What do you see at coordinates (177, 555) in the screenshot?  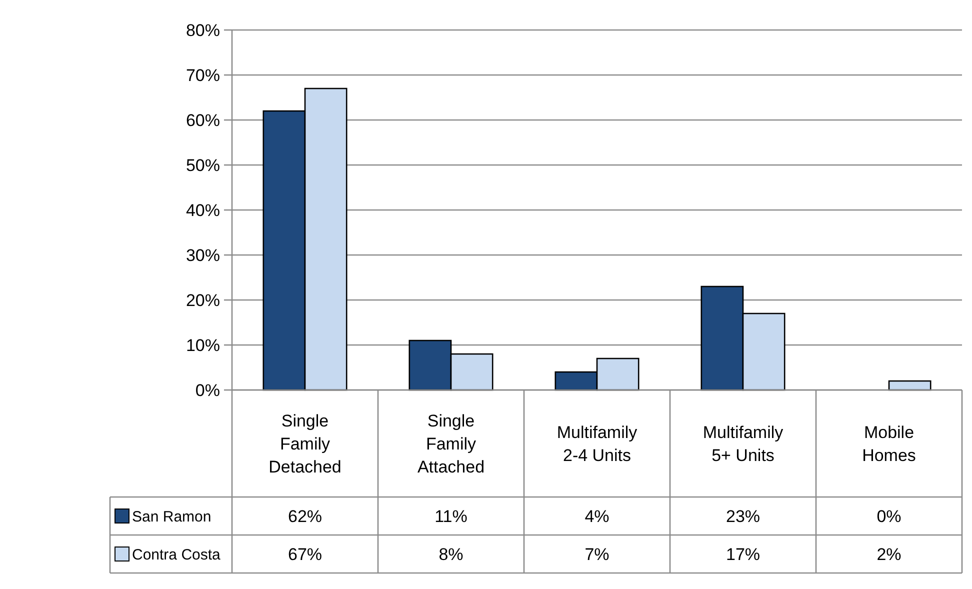 I see `legend-label: Contra Costa` at bounding box center [177, 555].